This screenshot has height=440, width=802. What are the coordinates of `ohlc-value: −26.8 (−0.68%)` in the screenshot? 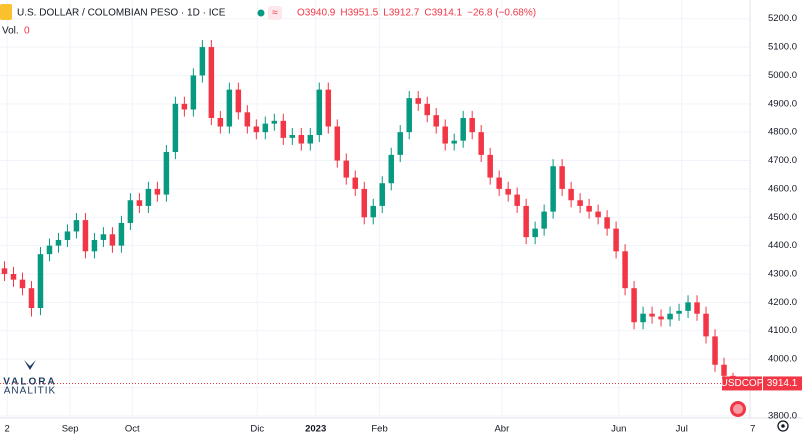 It's located at (501, 13).